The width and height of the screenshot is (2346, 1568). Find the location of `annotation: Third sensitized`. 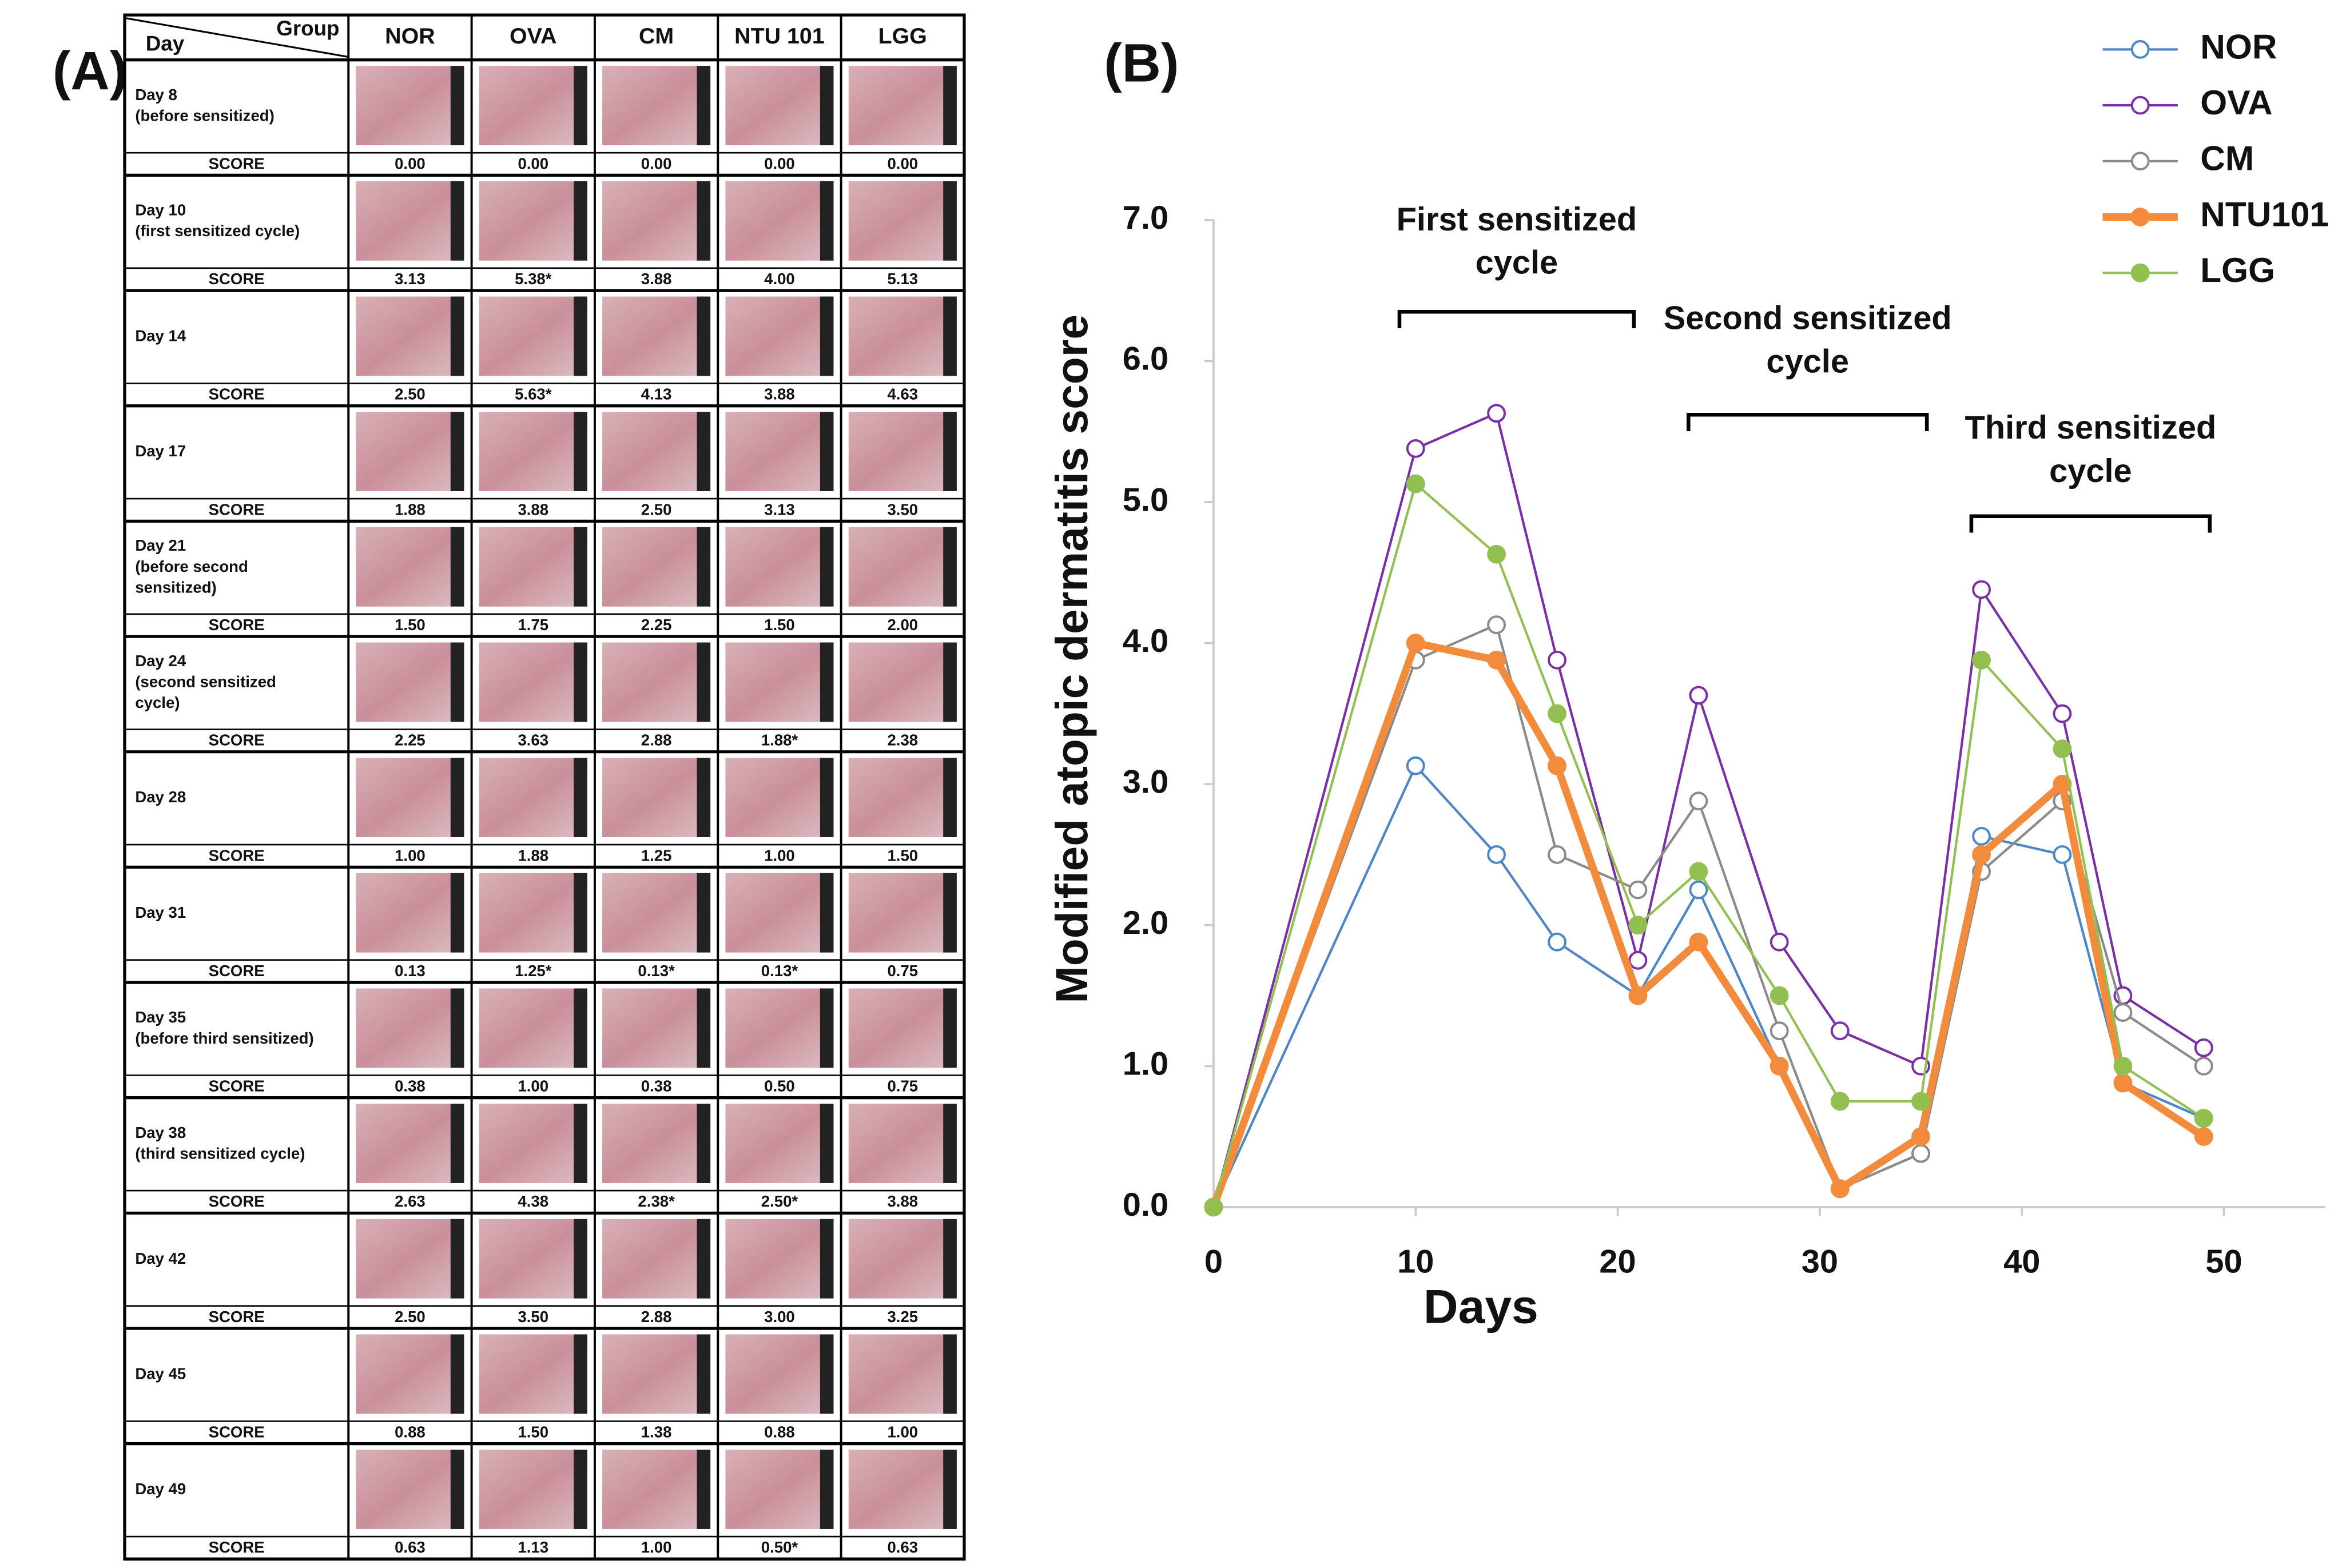

annotation: Third sensitized is located at coordinates (2090, 428).